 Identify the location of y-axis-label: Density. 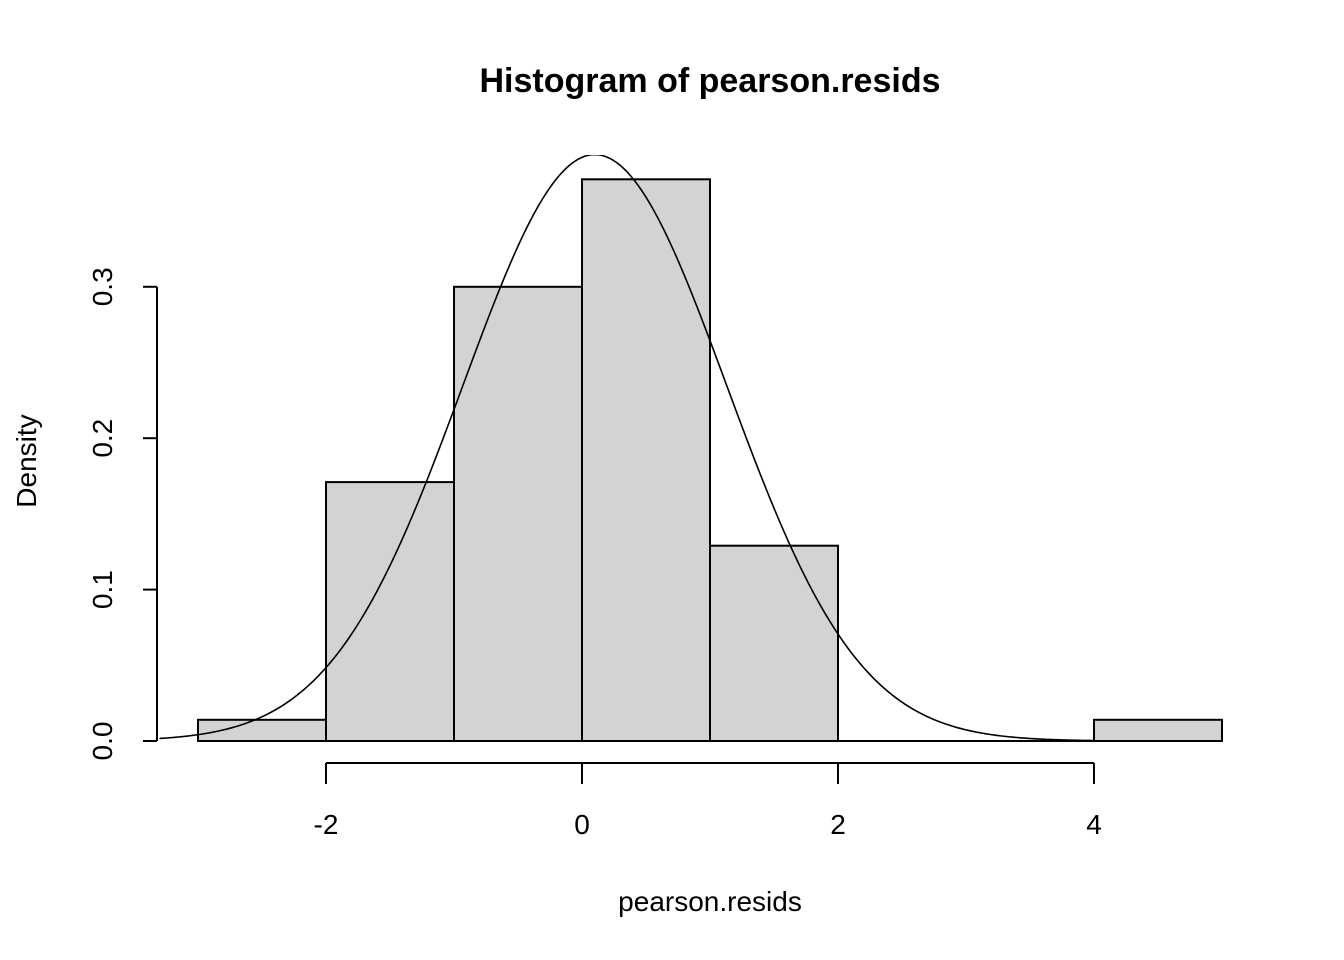
(26, 460).